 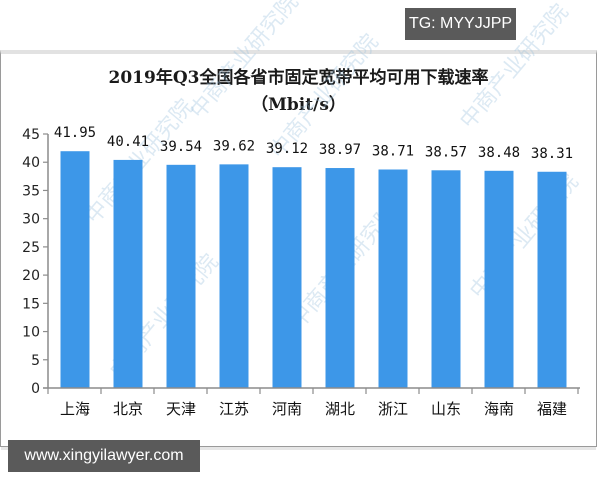 I want to click on x-category-label: 湖北, so click(x=340, y=409).